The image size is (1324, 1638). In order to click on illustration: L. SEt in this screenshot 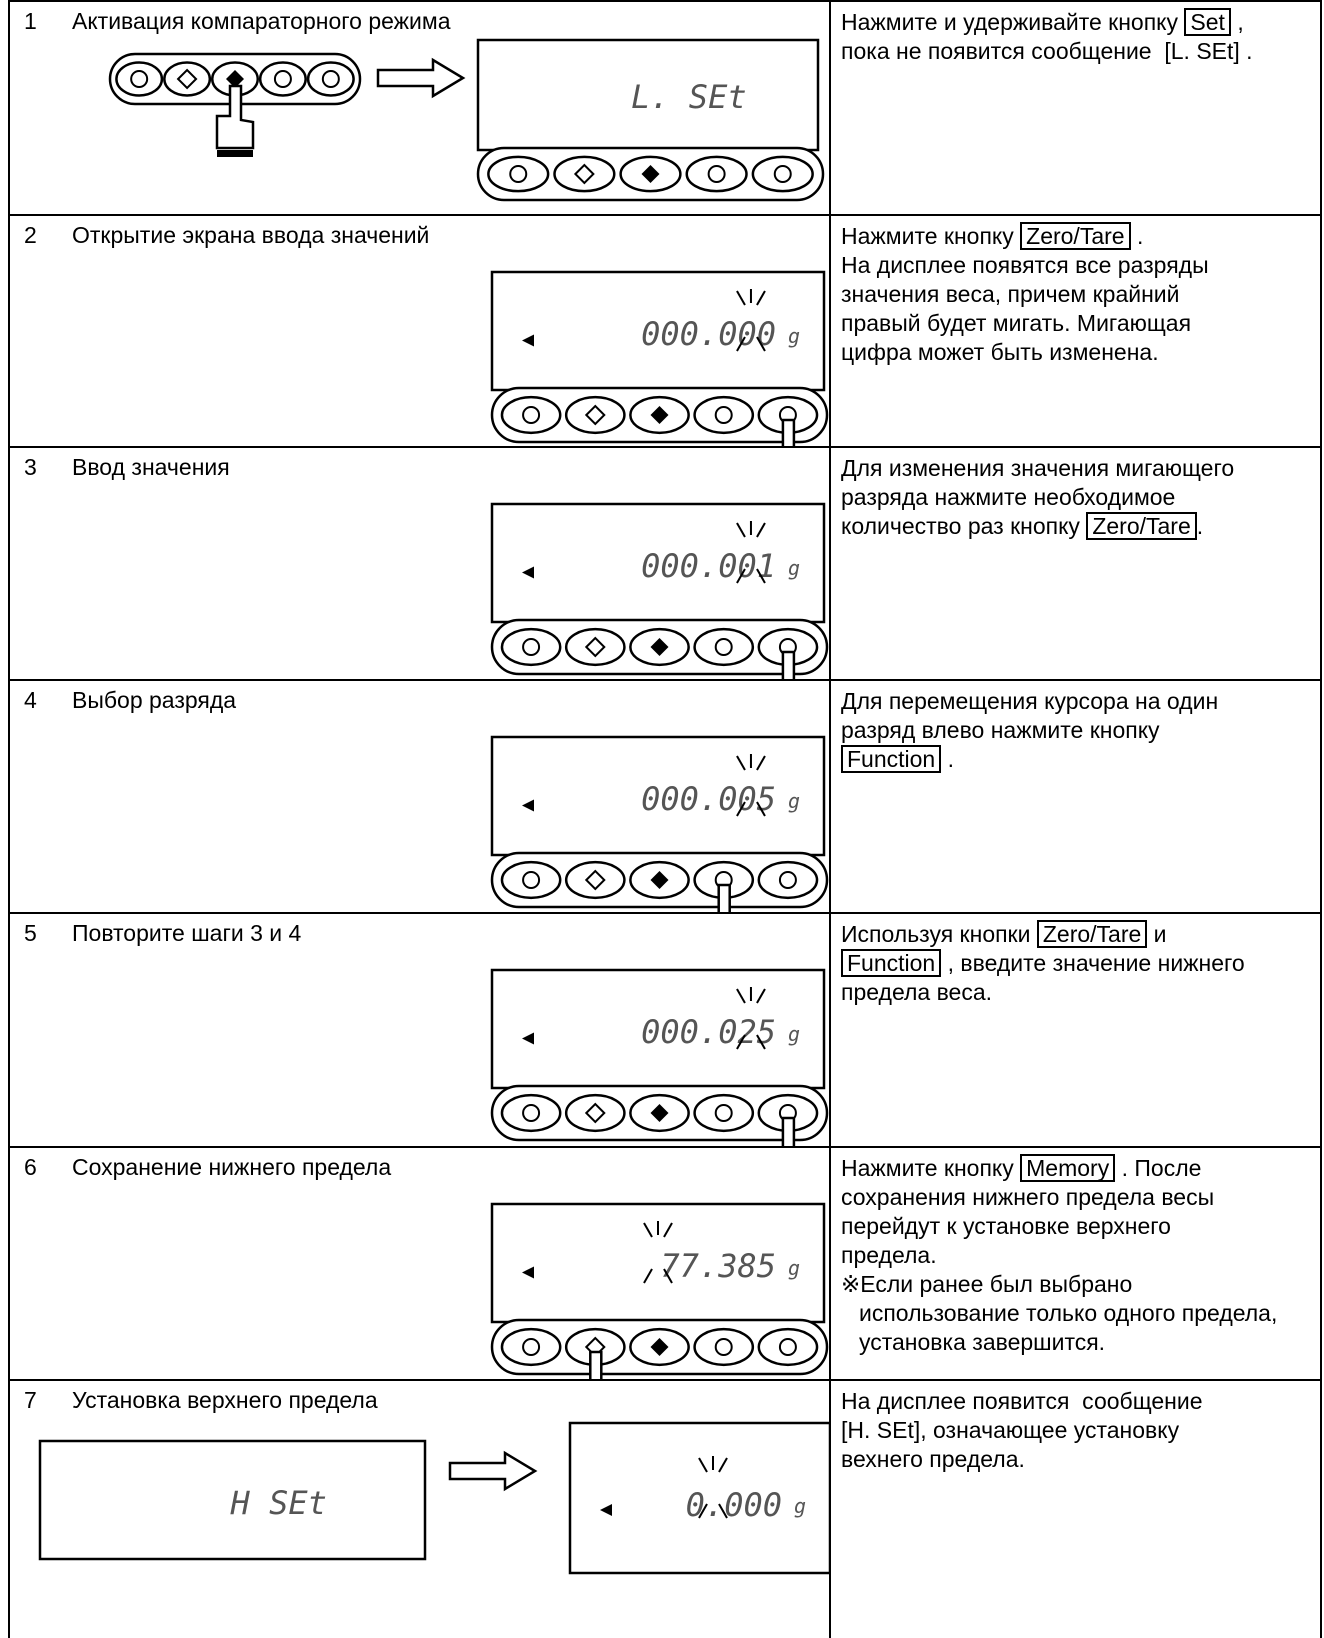, I will do `click(466, 120)`.